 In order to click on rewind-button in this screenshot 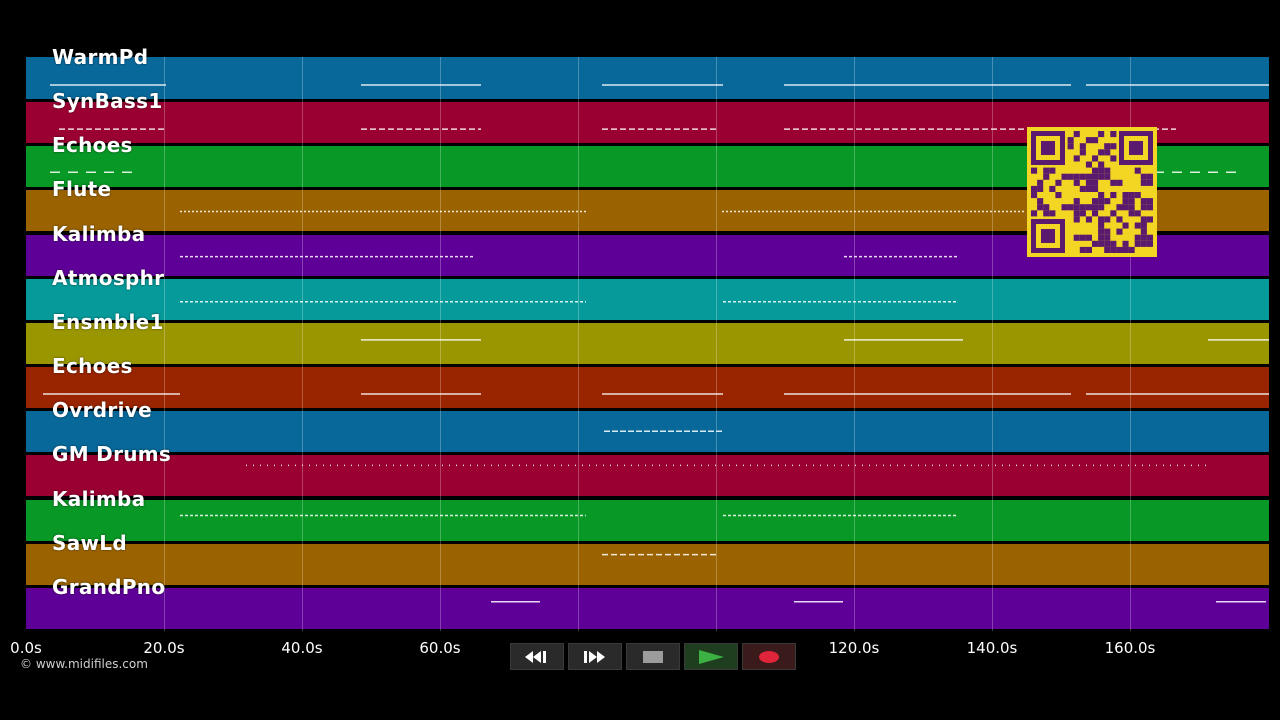, I will do `click(537, 656)`.